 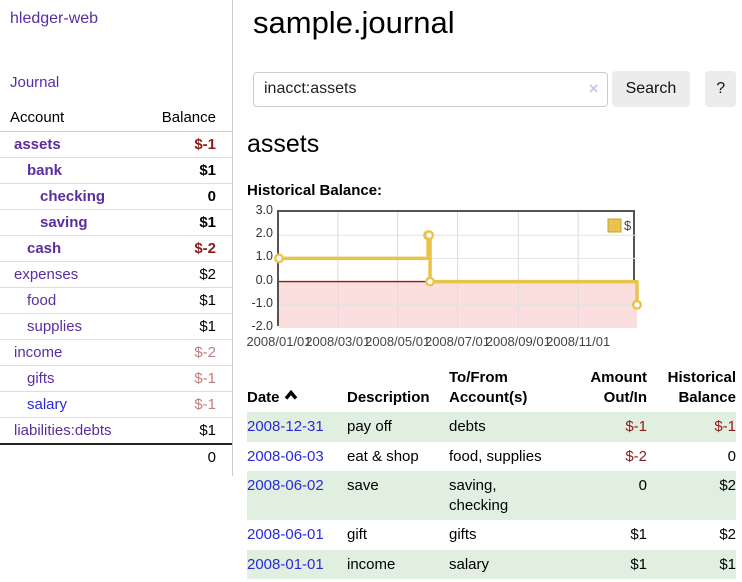 What do you see at coordinates (116, 456) in the screenshot?
I see `accounts-total-row: 0` at bounding box center [116, 456].